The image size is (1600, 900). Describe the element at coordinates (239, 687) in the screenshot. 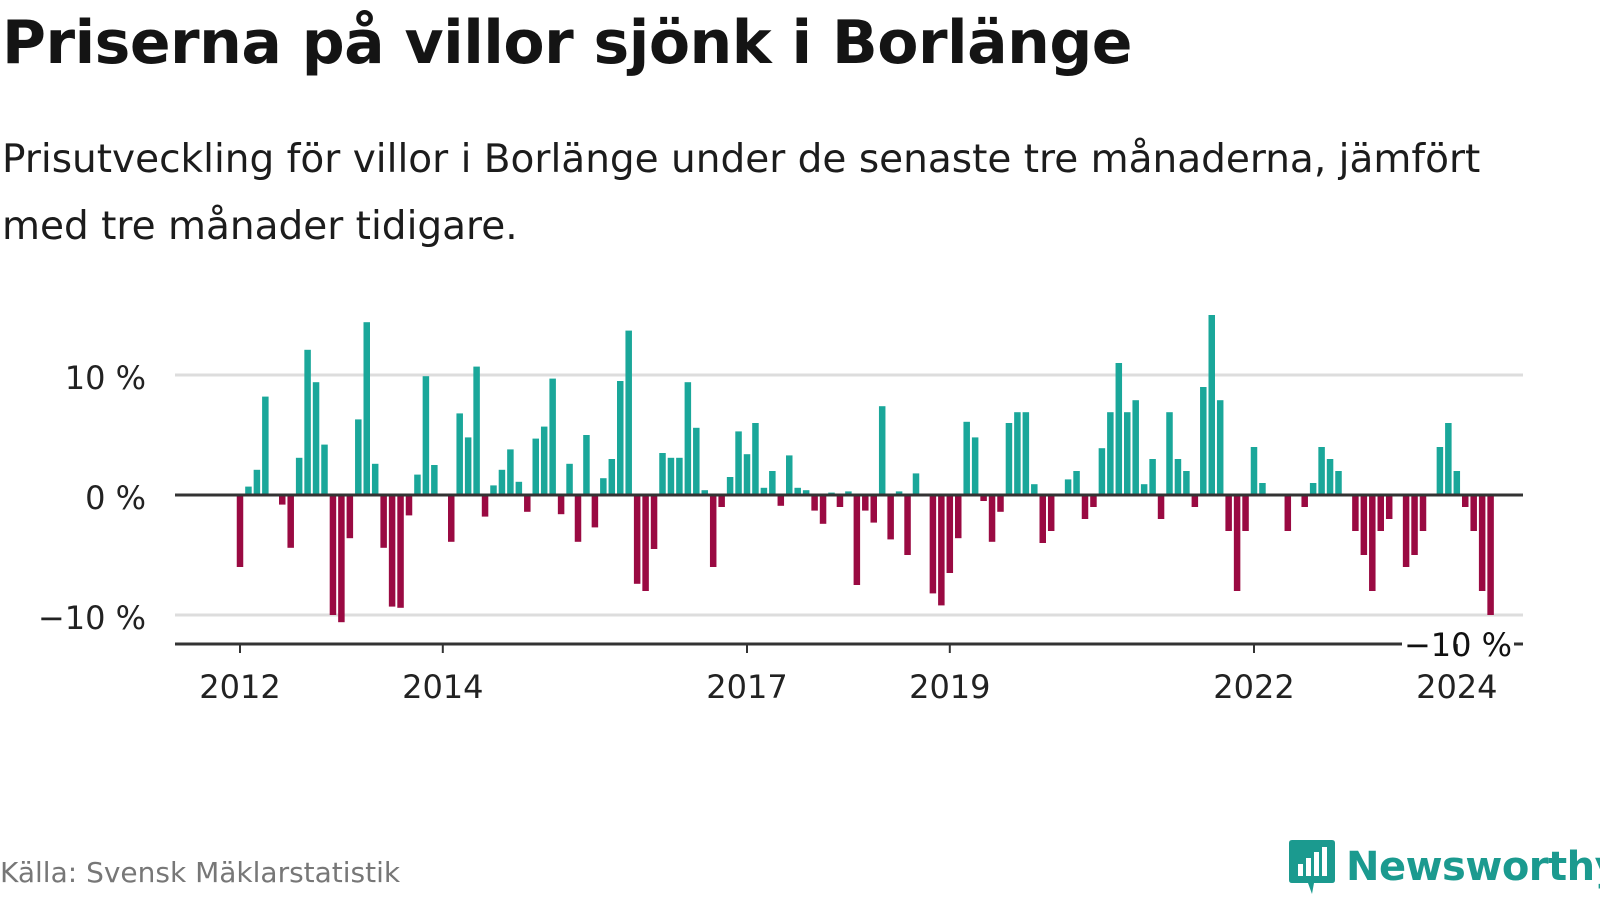

I see `x-tick-label: 2012` at that location.